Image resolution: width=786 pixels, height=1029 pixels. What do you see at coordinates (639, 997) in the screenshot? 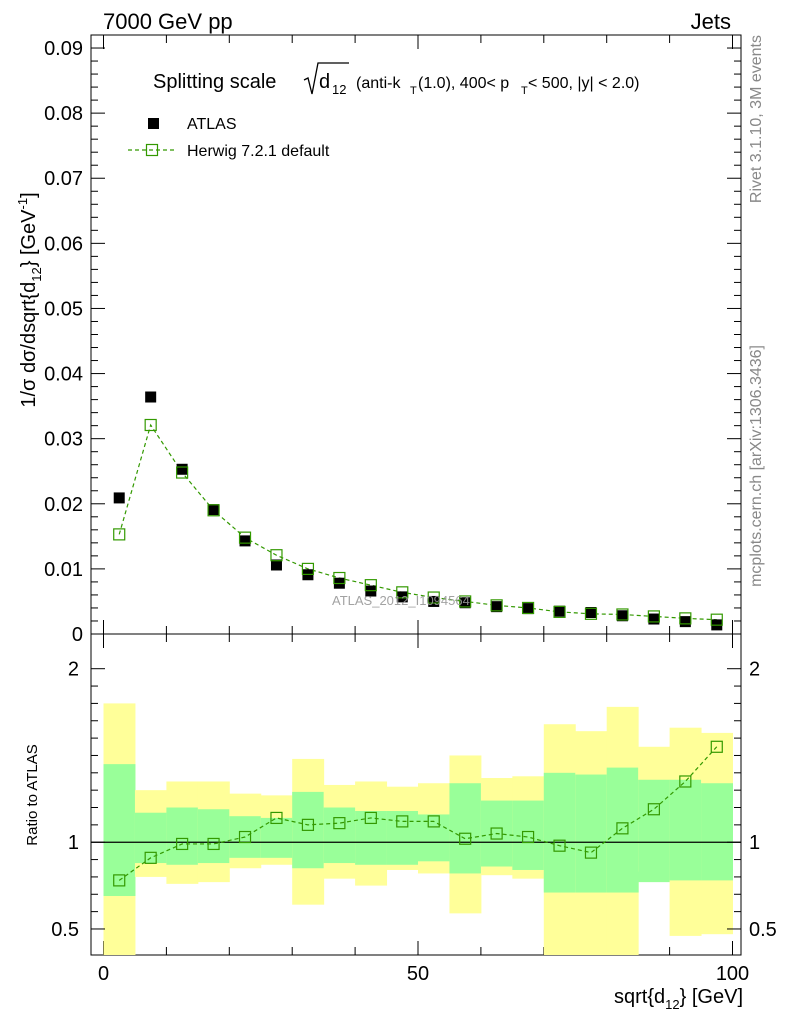
I see `xlabel-text: sqrt{d` at bounding box center [639, 997].